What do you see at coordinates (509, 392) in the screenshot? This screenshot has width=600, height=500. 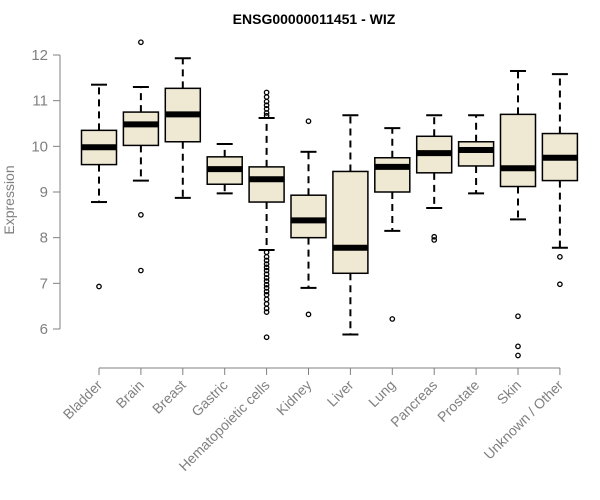 I see `x-tick-label: Skin` at bounding box center [509, 392].